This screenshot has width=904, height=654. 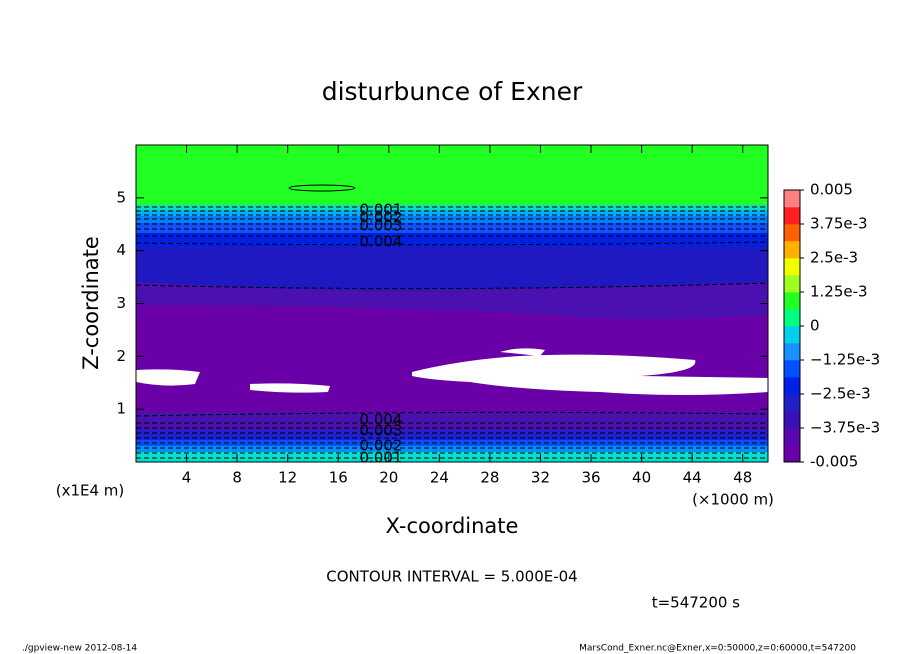 What do you see at coordinates (452, 91) in the screenshot?
I see `chart-title: disturbunce of Exner` at bounding box center [452, 91].